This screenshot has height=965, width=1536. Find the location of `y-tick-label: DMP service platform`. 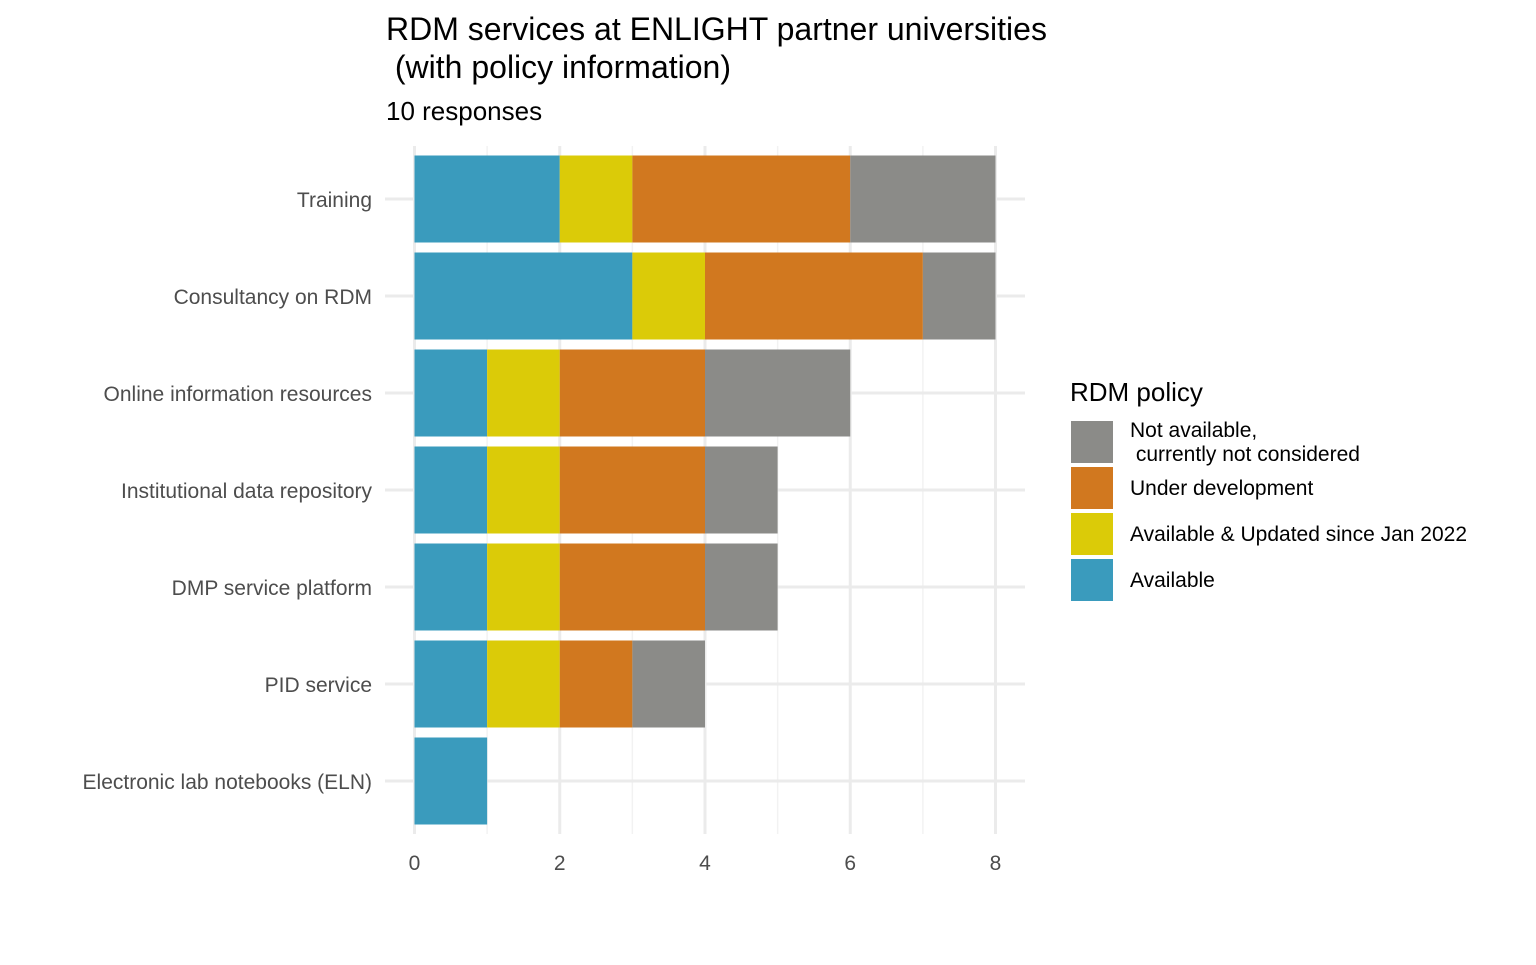

y-tick-label: DMP service platform is located at coordinates (272, 588).